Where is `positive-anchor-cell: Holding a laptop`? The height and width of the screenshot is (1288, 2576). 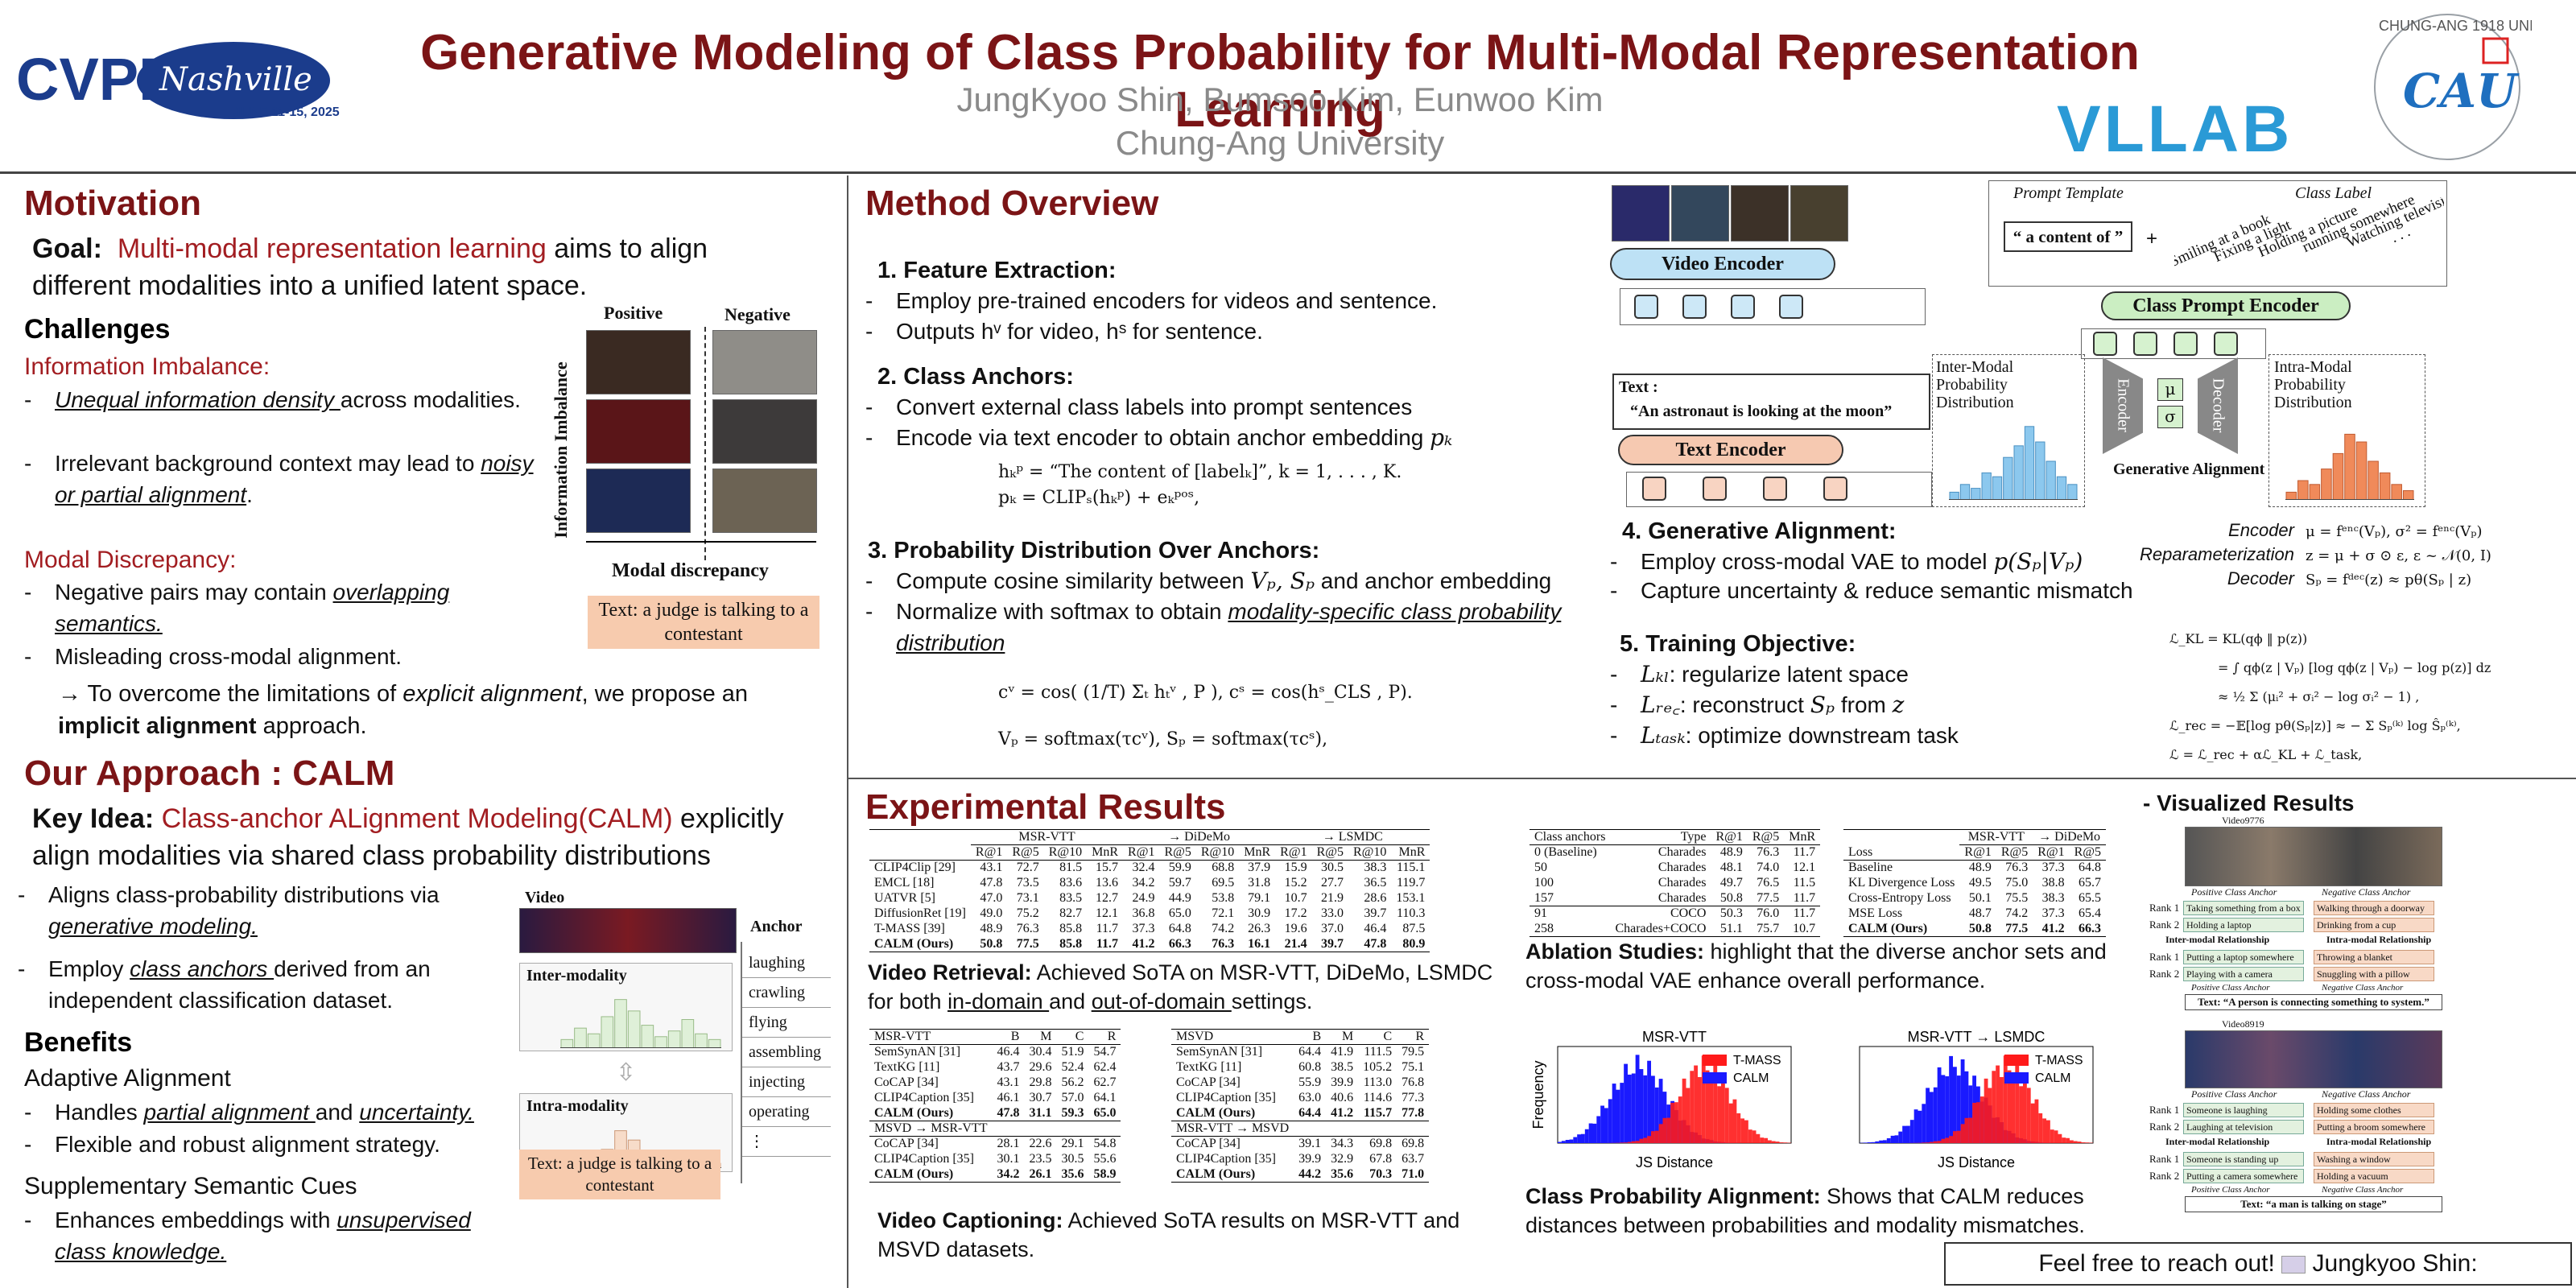 positive-anchor-cell: Holding a laptop is located at coordinates (2243, 925).